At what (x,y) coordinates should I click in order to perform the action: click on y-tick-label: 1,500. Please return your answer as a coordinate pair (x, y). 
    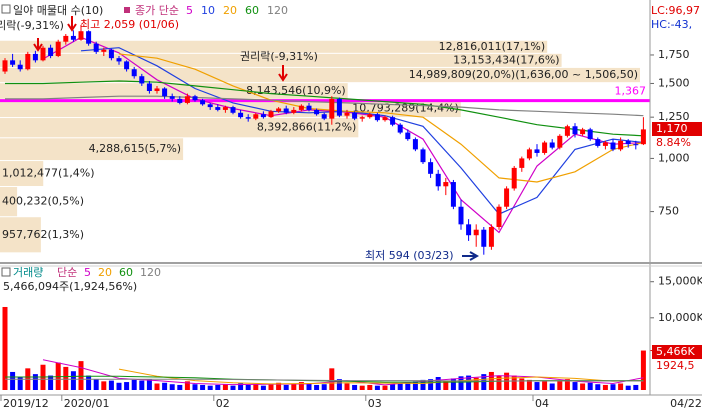
    Looking at the image, I should click on (674, 82).